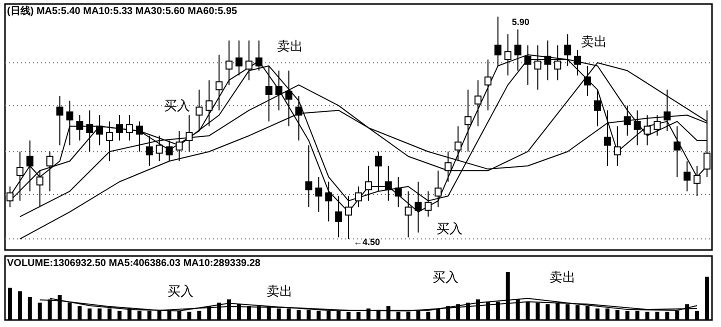 Image resolution: width=721 pixels, height=327 pixels. Describe the element at coordinates (367, 242) in the screenshot. I see `annotation: ←4.50` at that location.